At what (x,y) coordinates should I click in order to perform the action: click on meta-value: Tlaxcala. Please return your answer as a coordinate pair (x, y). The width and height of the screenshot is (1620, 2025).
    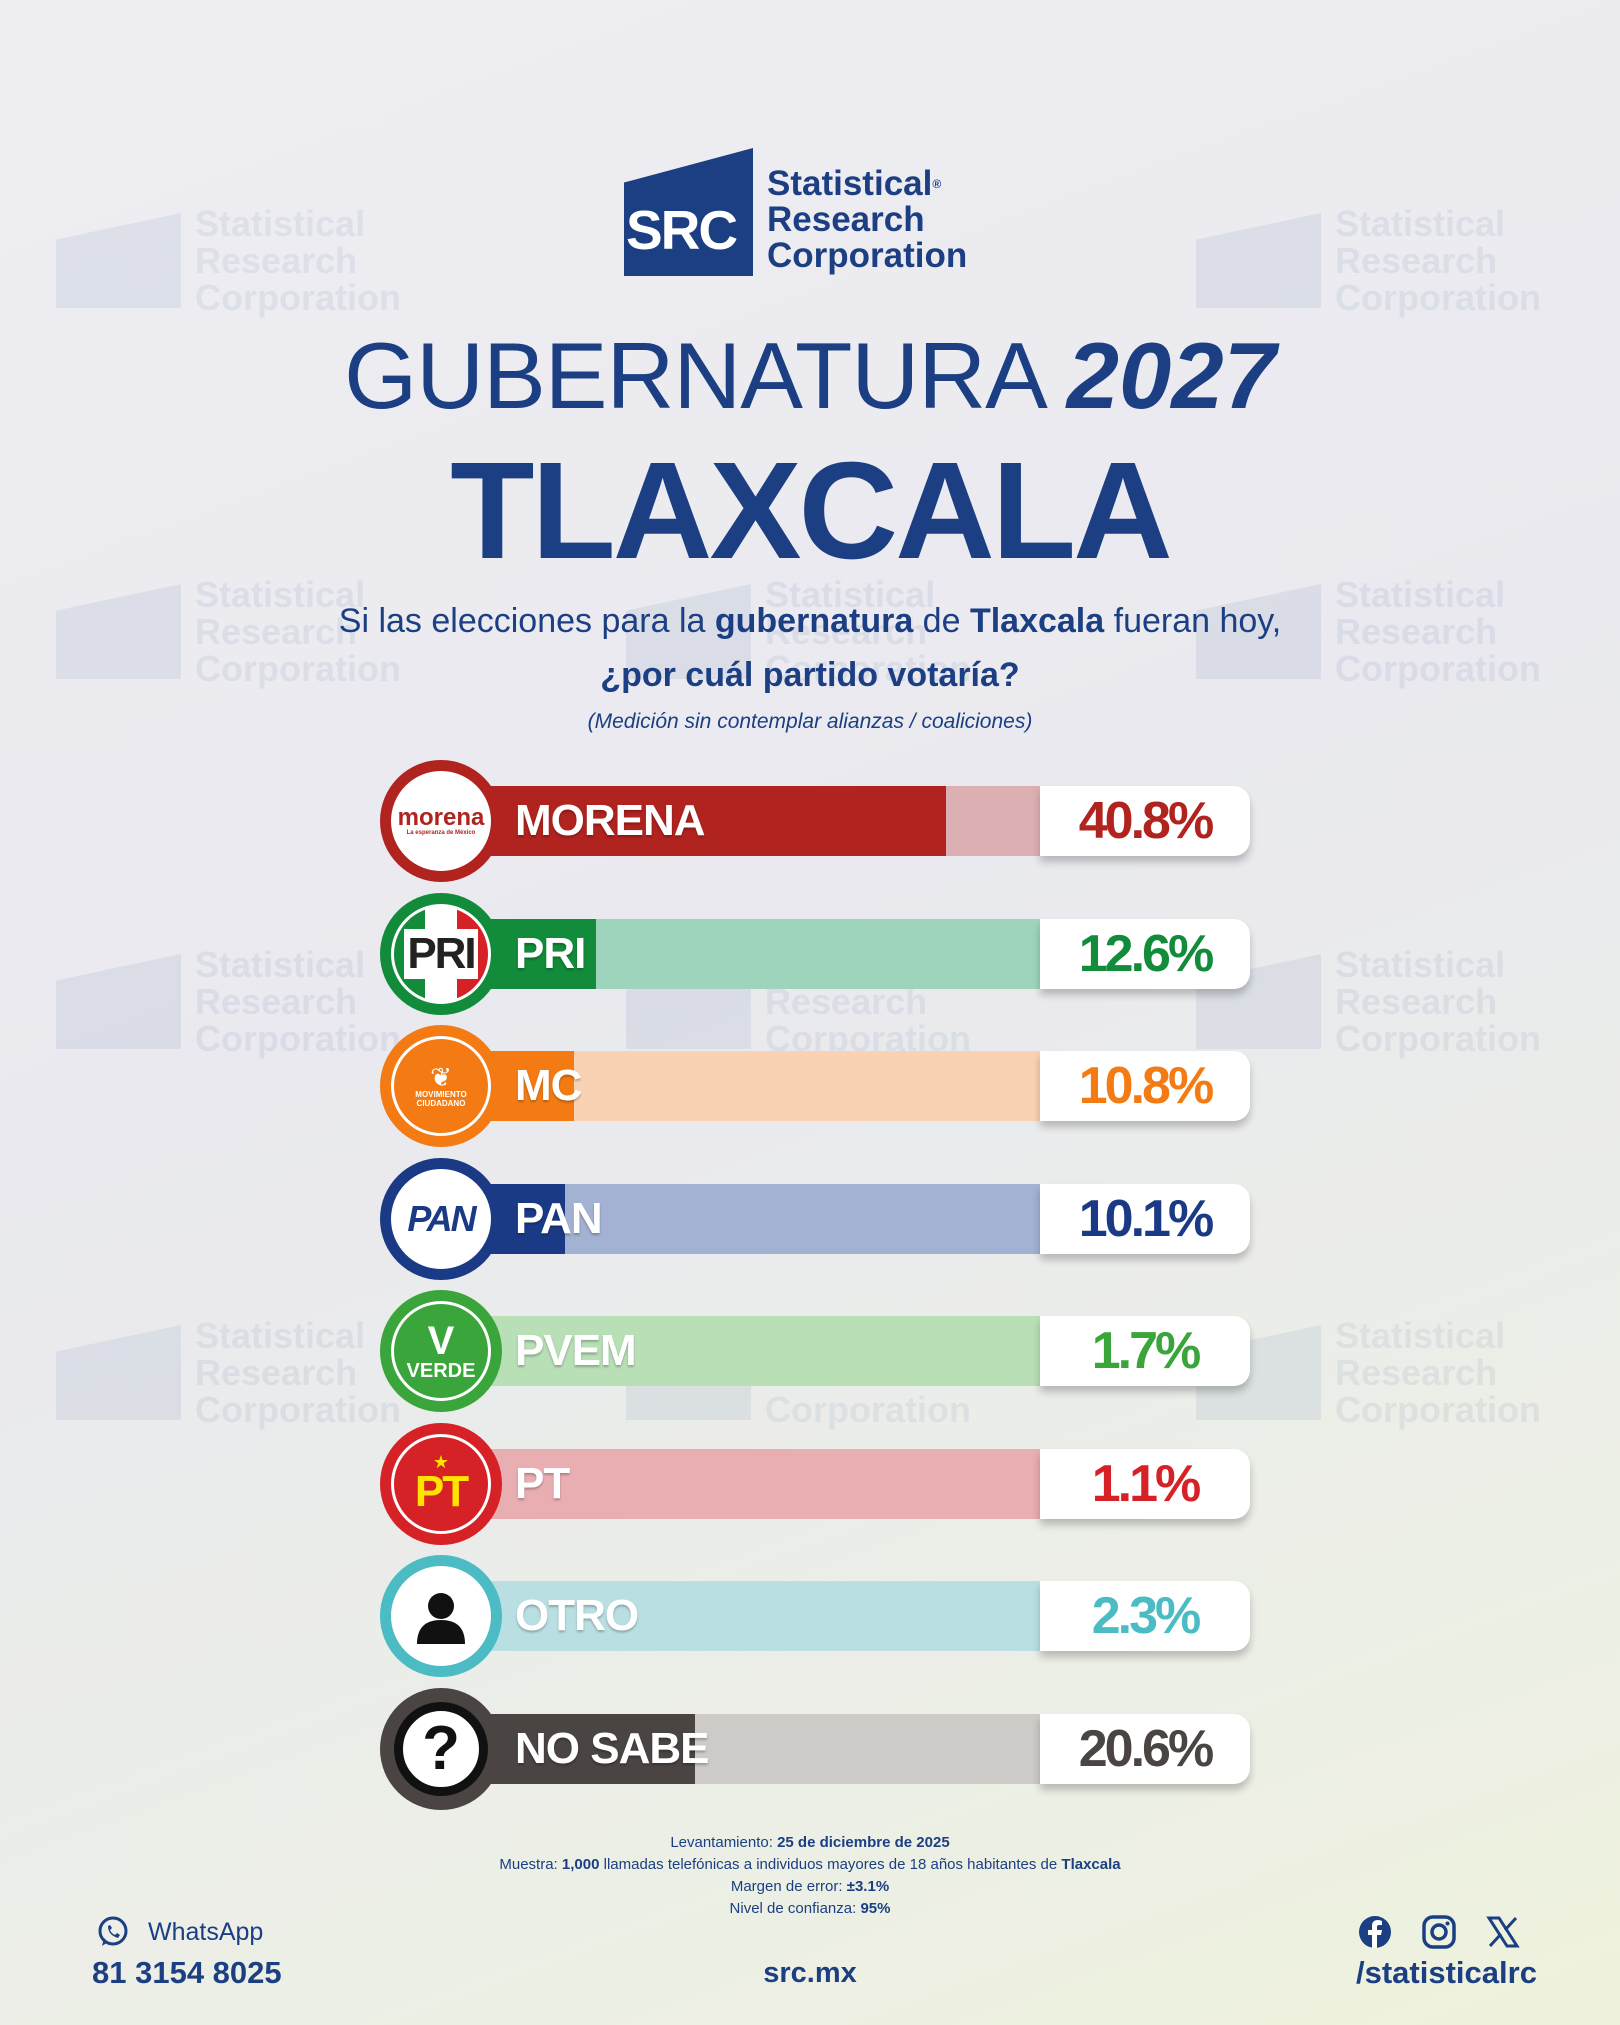
    Looking at the image, I should click on (1091, 1864).